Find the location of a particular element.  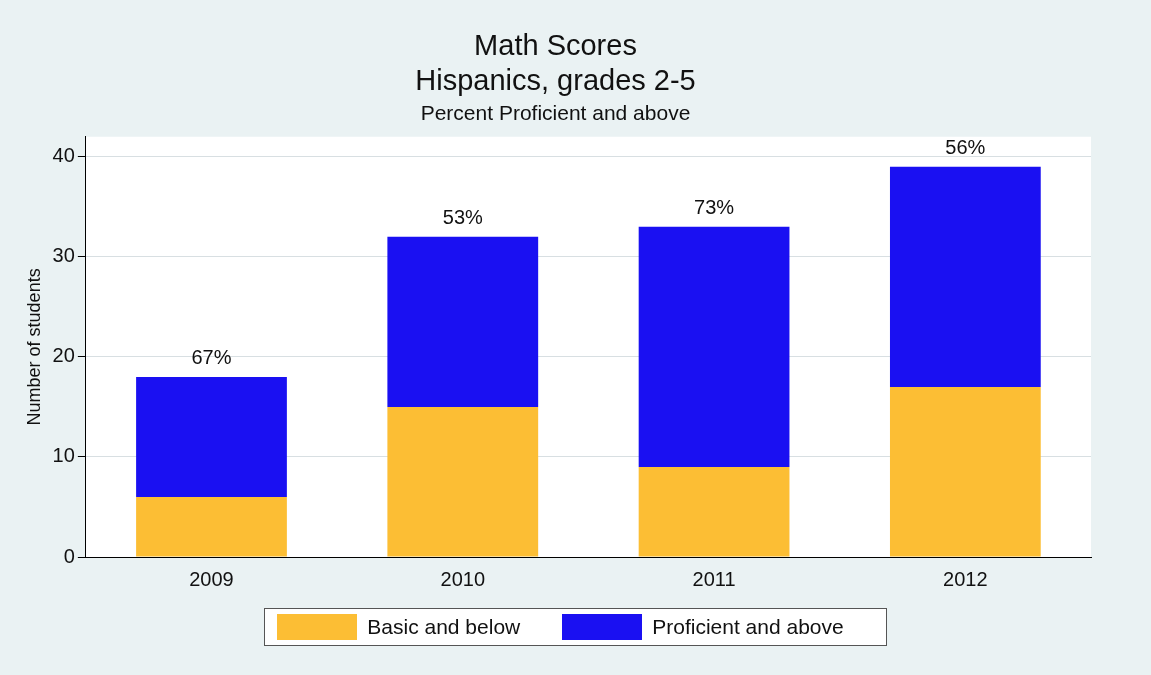

x-tick-label: 2011 is located at coordinates (714, 578).